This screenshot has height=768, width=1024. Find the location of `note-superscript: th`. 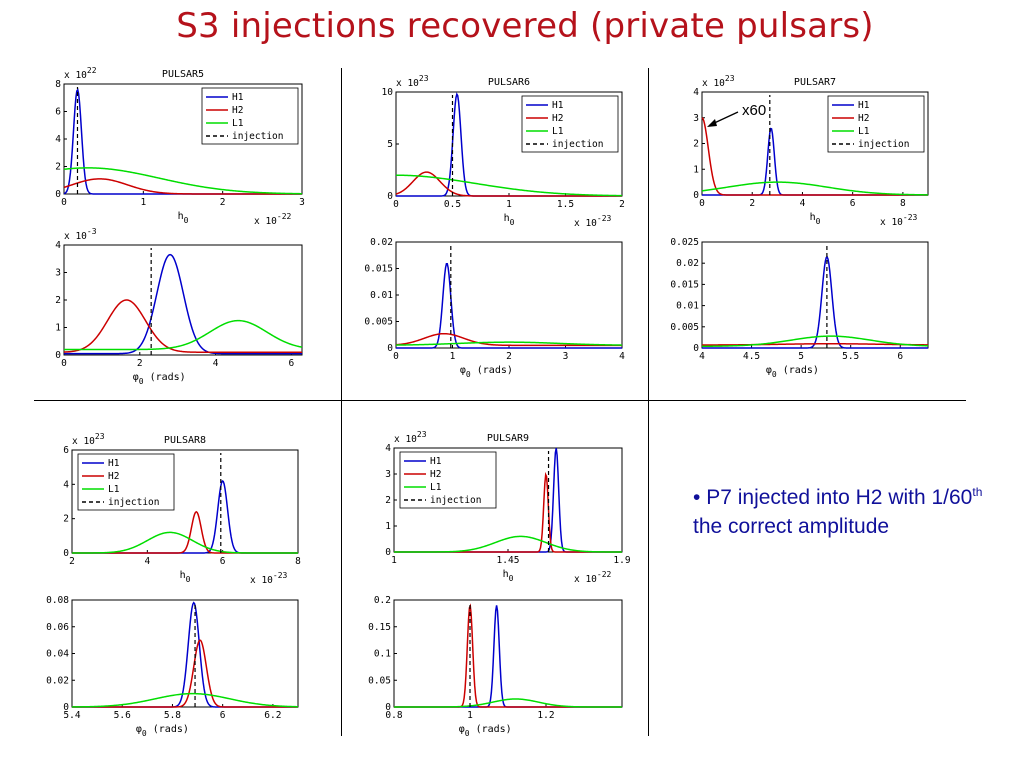

note-superscript: th is located at coordinates (977, 492).